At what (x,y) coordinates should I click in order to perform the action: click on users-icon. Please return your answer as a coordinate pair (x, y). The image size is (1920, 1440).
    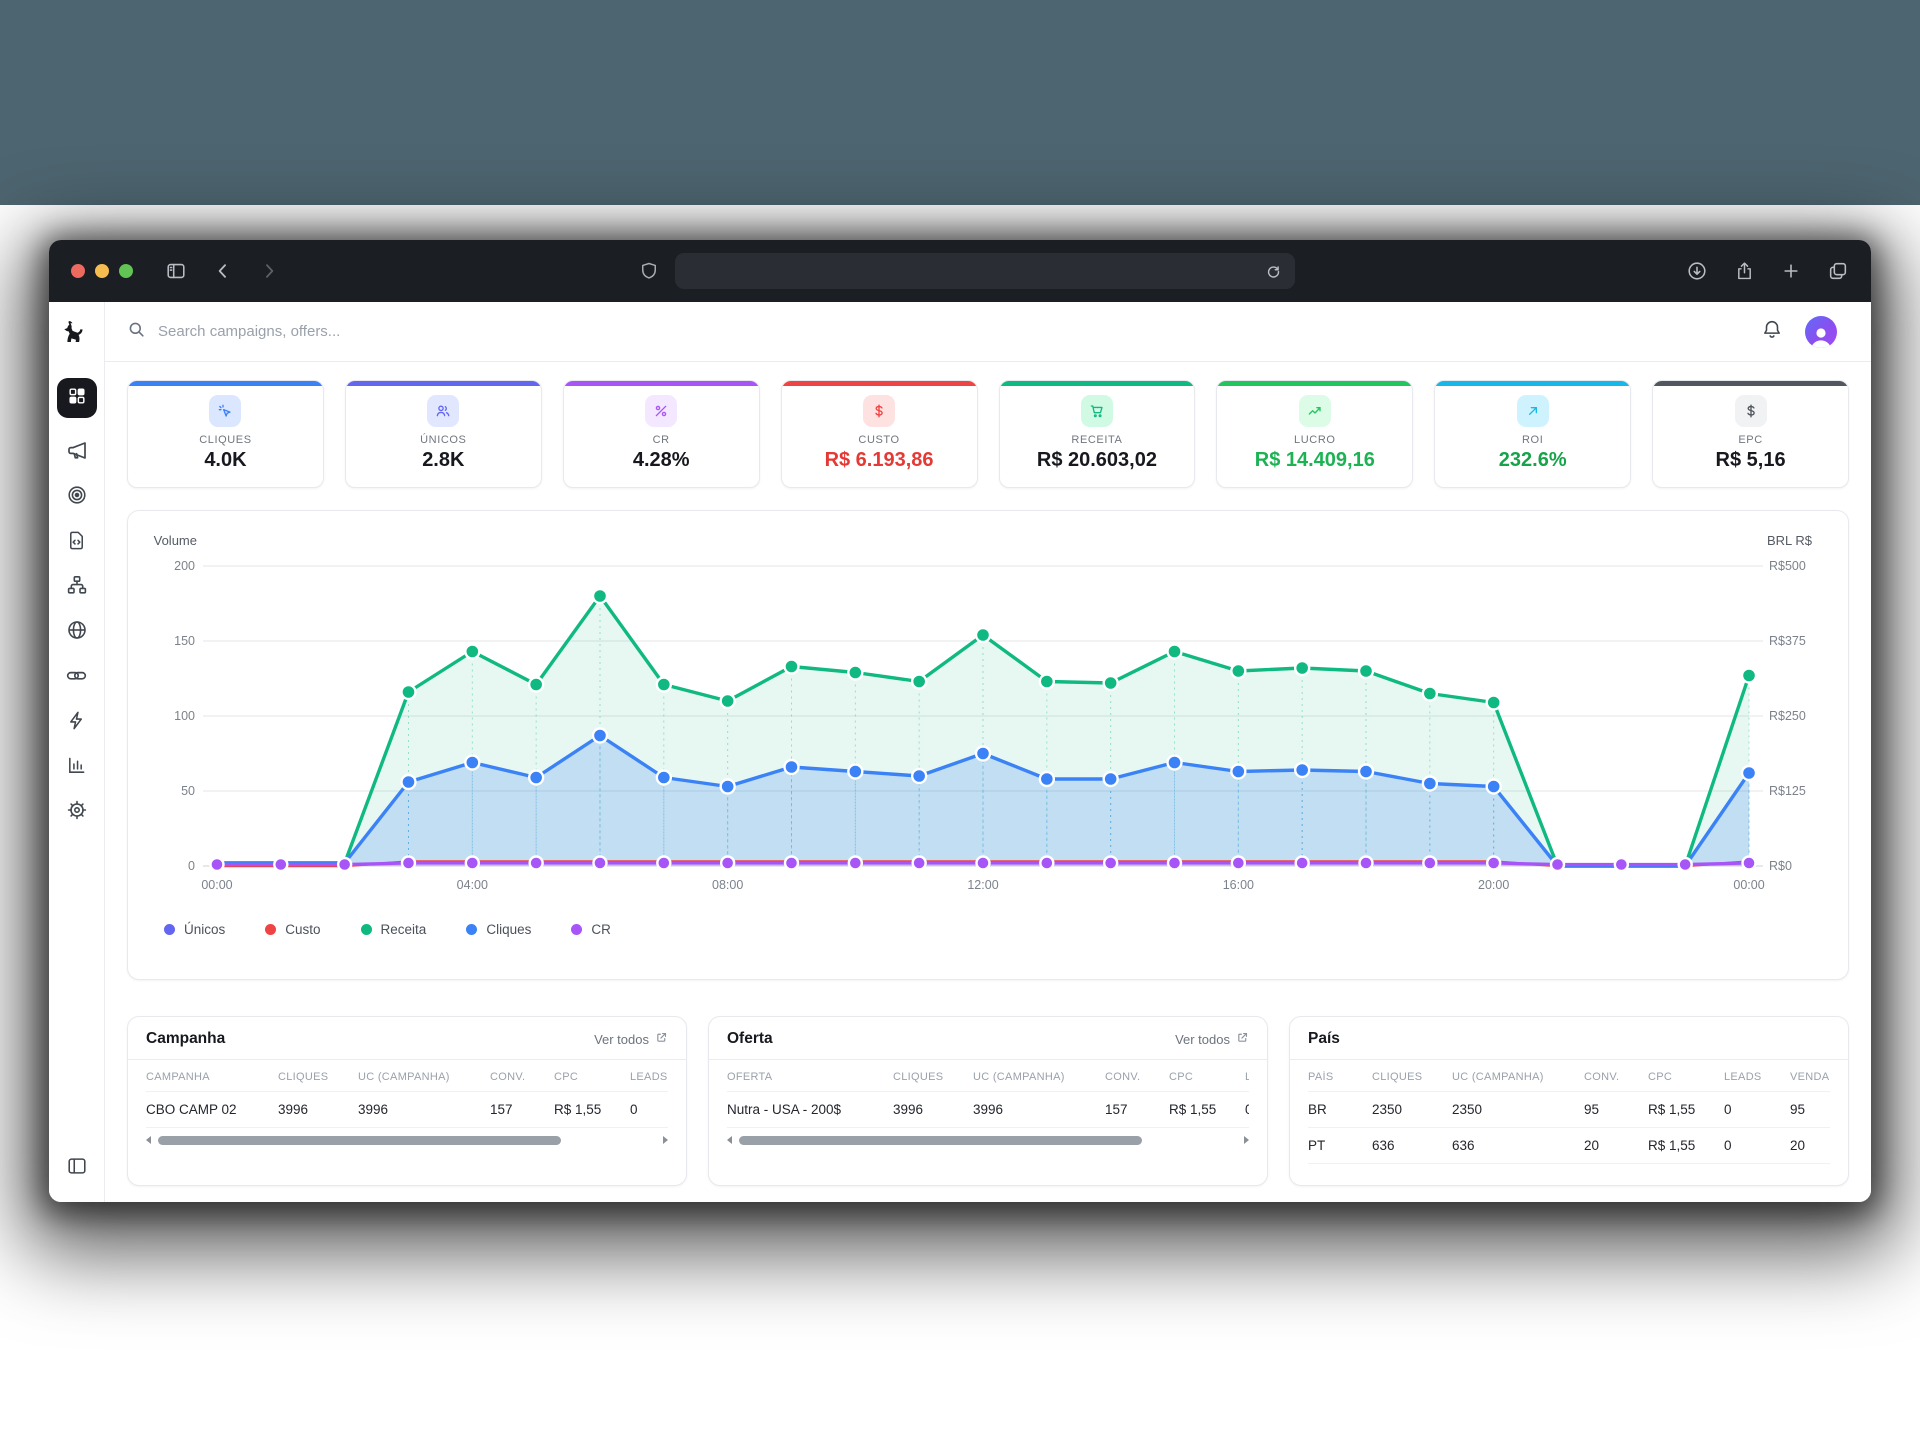
    Looking at the image, I should click on (443, 411).